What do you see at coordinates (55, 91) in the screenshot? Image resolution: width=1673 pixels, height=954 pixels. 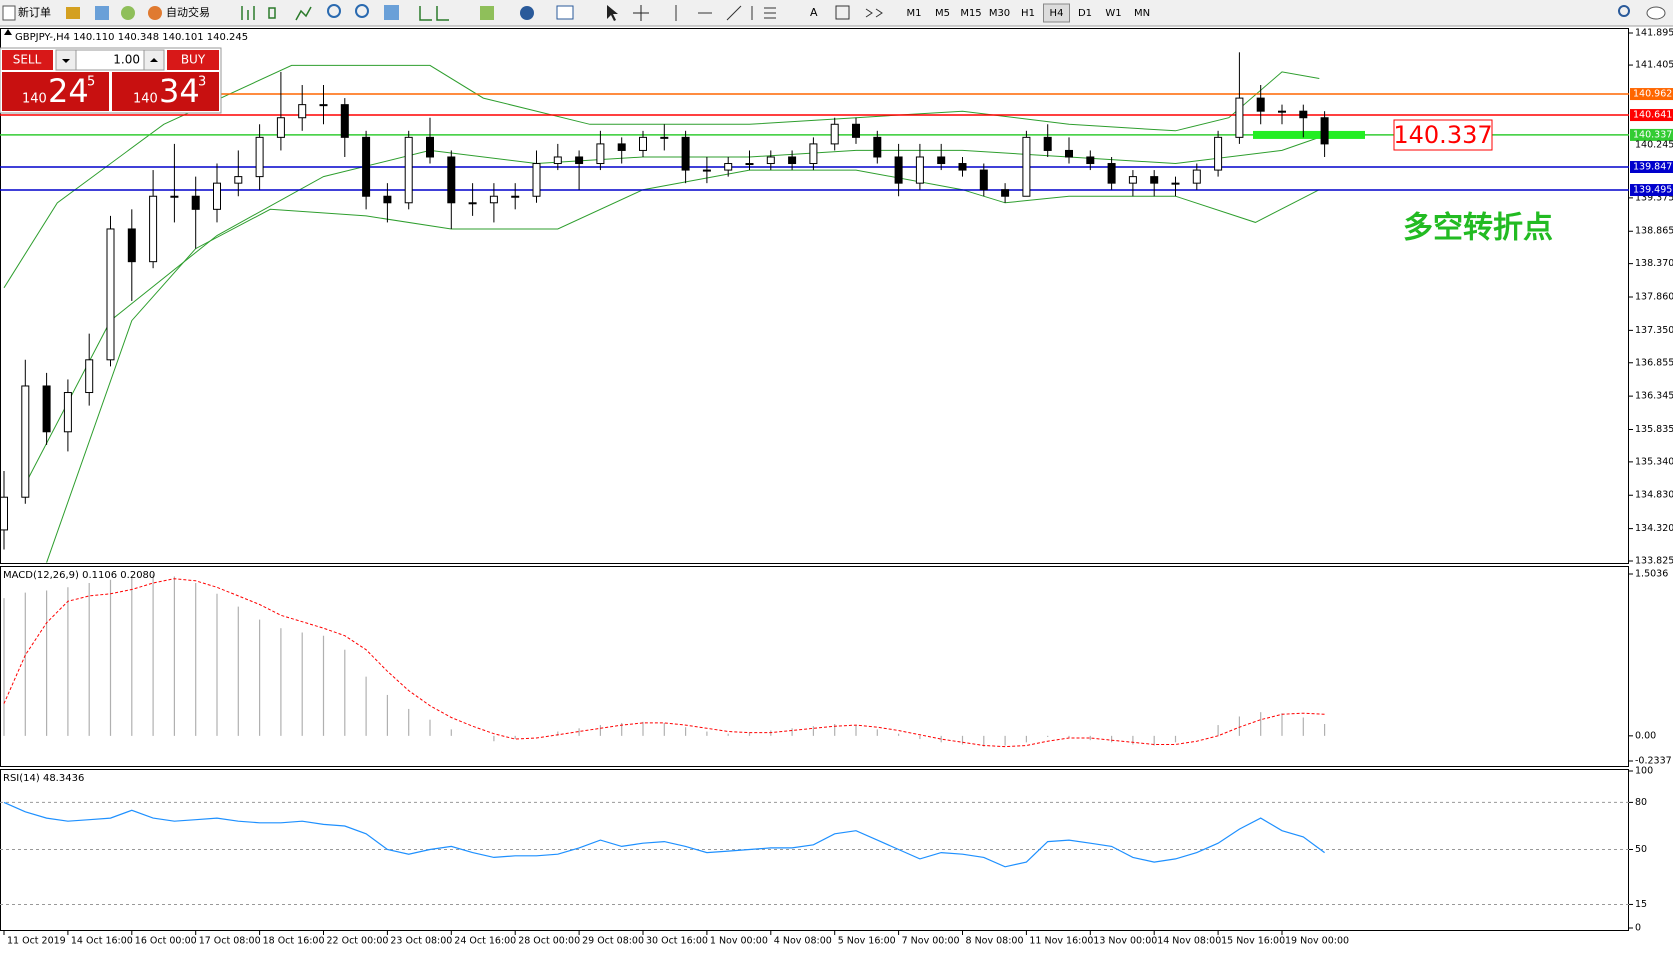 I see `sell-price-box` at bounding box center [55, 91].